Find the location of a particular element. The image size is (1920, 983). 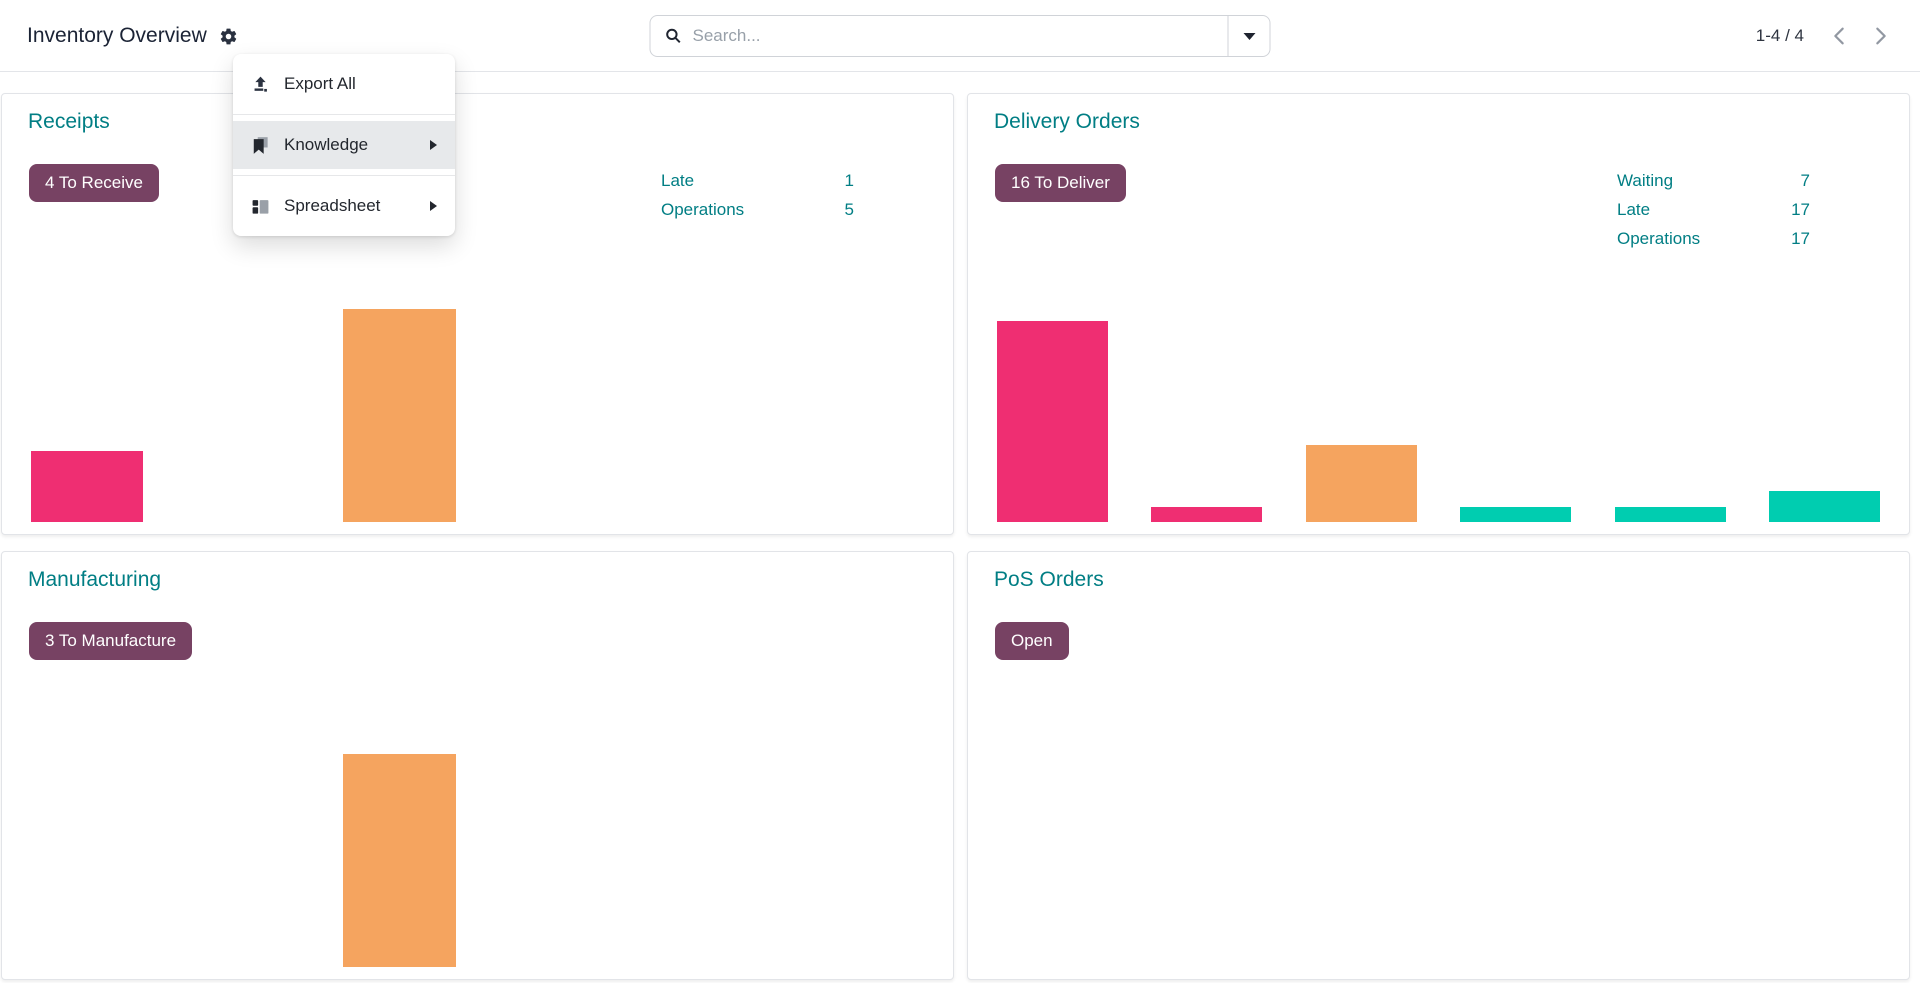

stat-row: Operations 17 is located at coordinates (1713, 238).